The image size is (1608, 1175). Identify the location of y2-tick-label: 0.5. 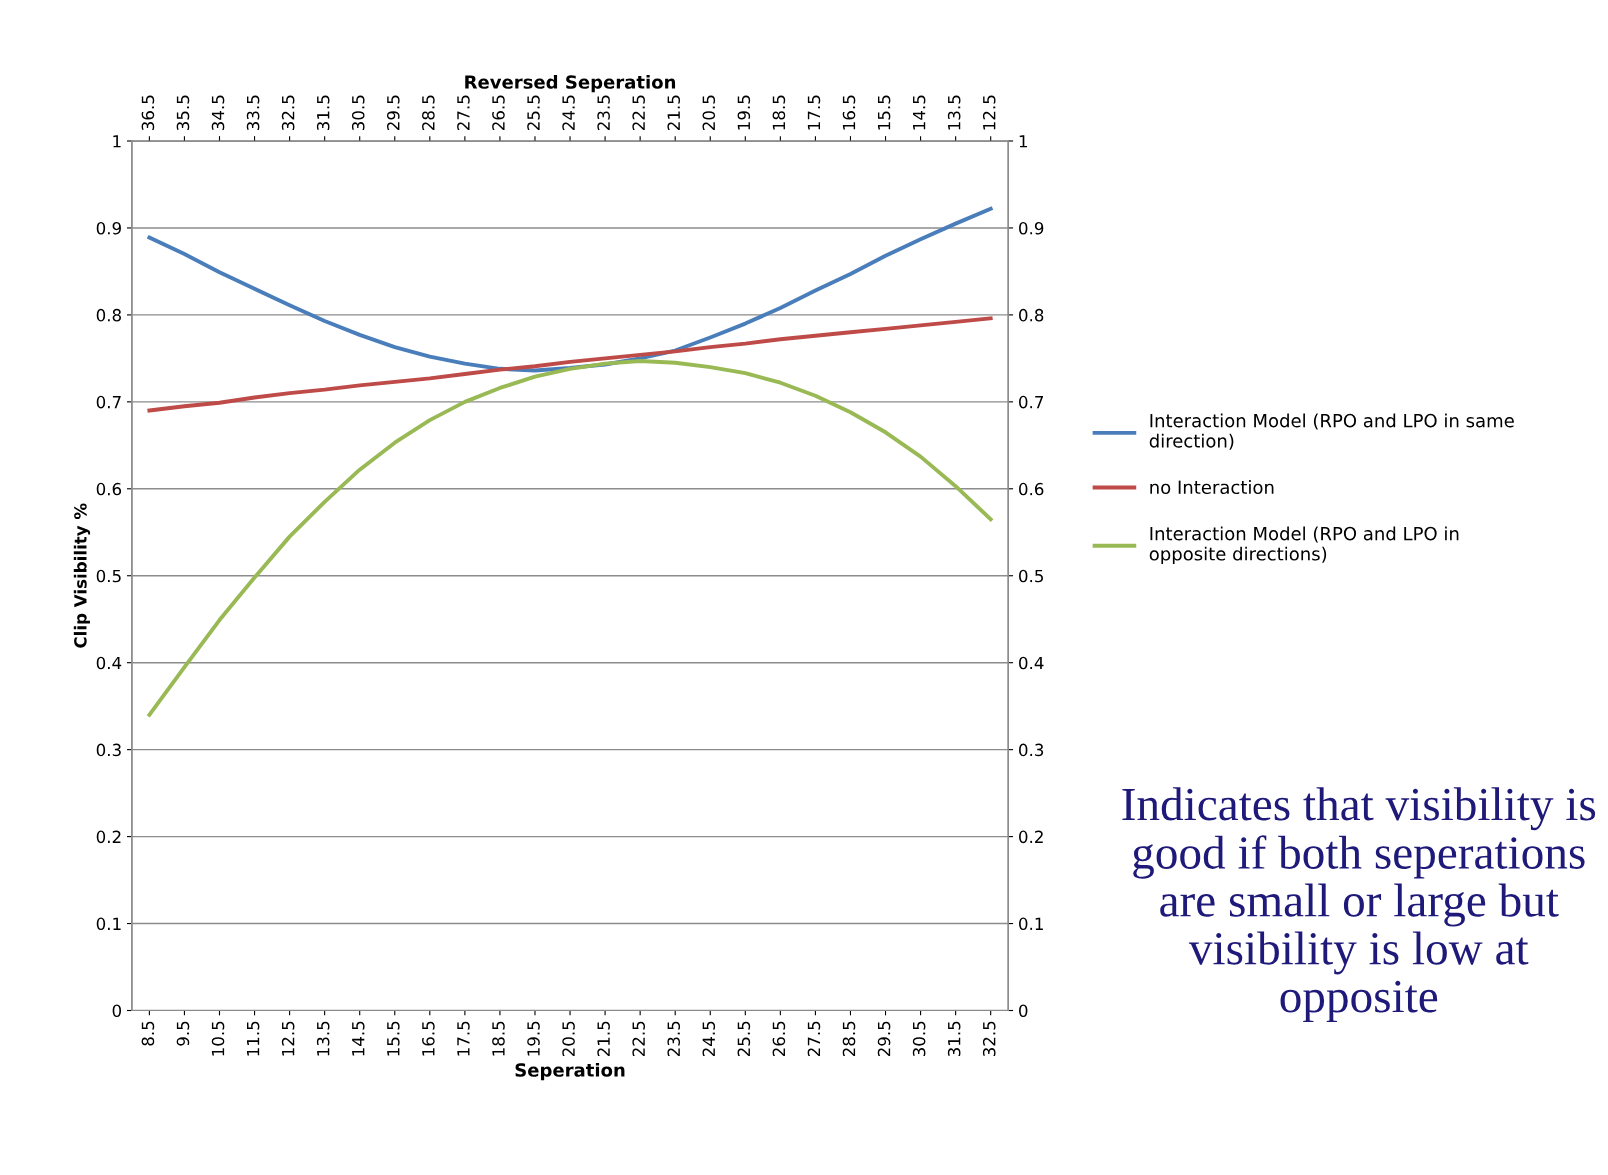
(1031, 576).